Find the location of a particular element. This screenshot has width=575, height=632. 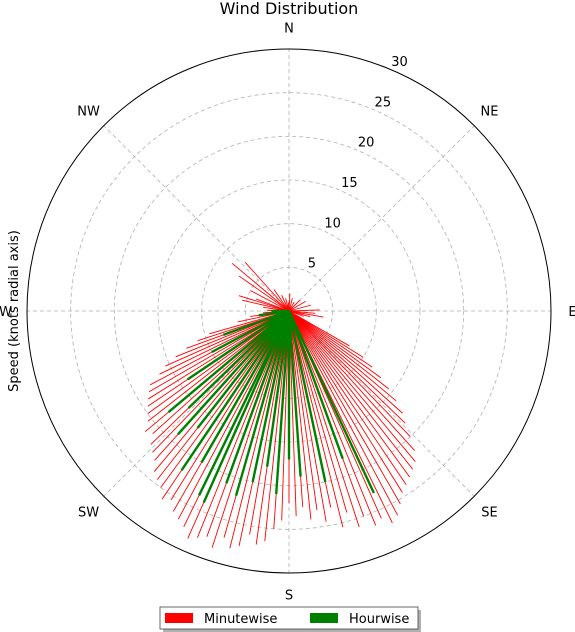

direction-label-sw: SW is located at coordinates (88, 512).